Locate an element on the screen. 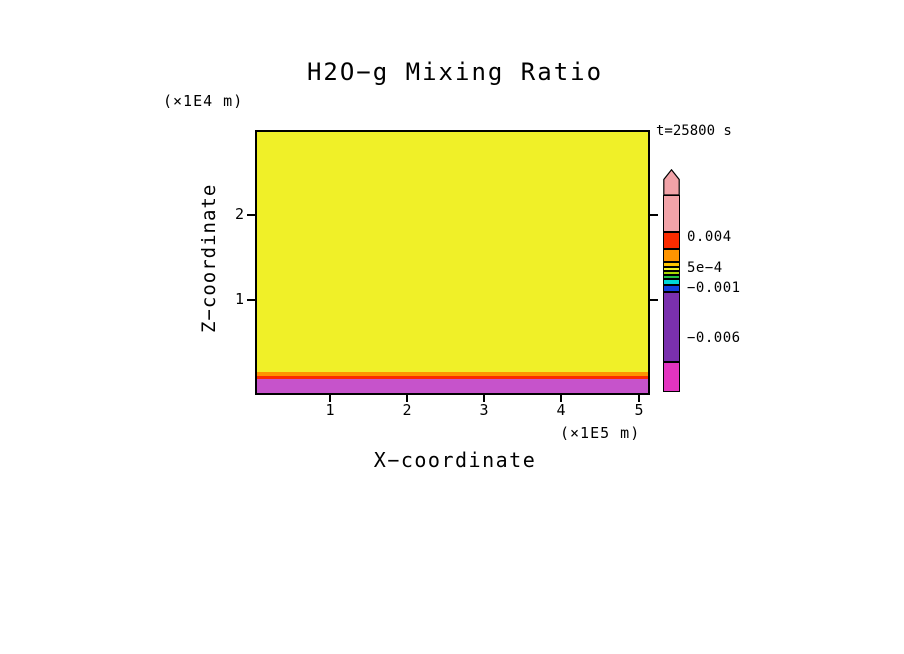 The width and height of the screenshot is (904, 654). colorbar-label: 0.004 is located at coordinates (709, 237).